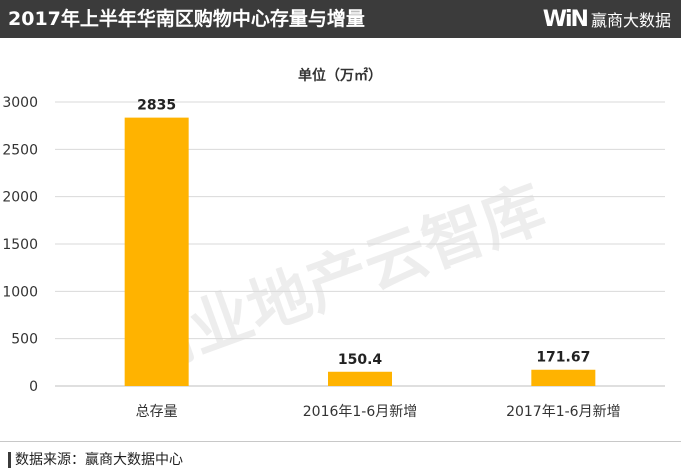  I want to click on logo-text: 赢商大数据, so click(630, 20).